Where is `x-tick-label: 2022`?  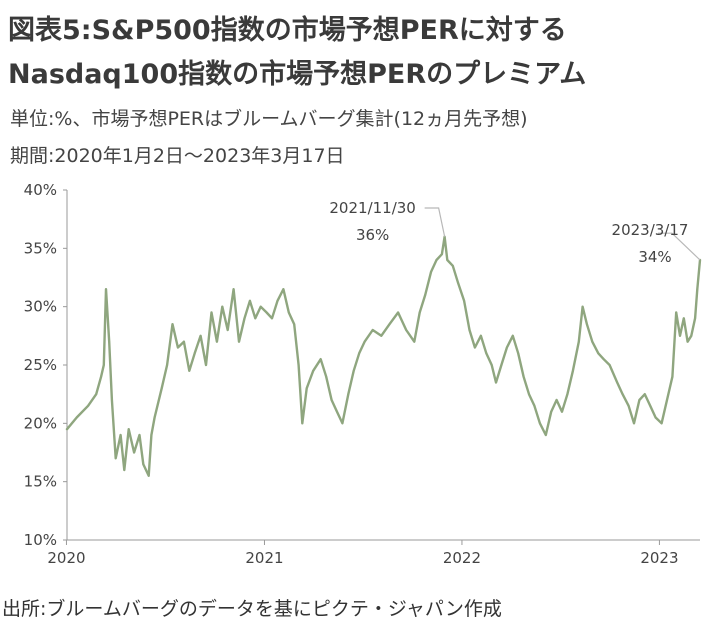
x-tick-label: 2022 is located at coordinates (462, 558).